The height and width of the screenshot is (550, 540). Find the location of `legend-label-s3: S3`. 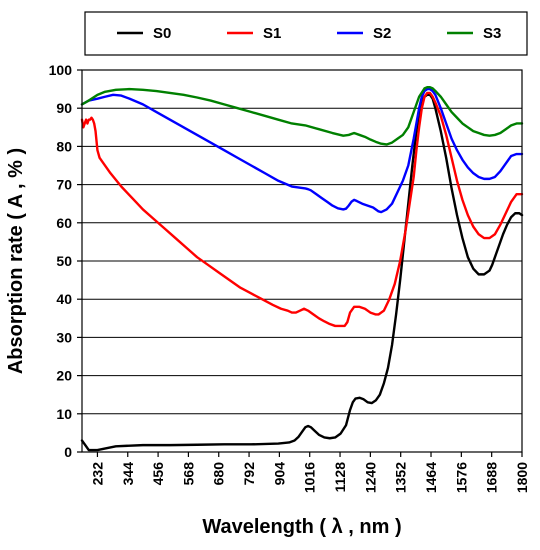

legend-label-s3: S3 is located at coordinates (492, 33).